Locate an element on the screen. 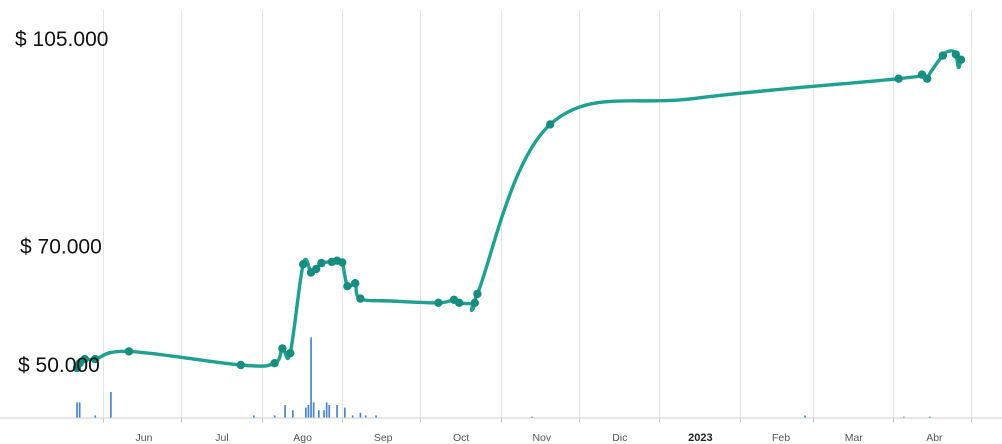 The height and width of the screenshot is (444, 1002). x-tick-label: Nov is located at coordinates (541, 438).